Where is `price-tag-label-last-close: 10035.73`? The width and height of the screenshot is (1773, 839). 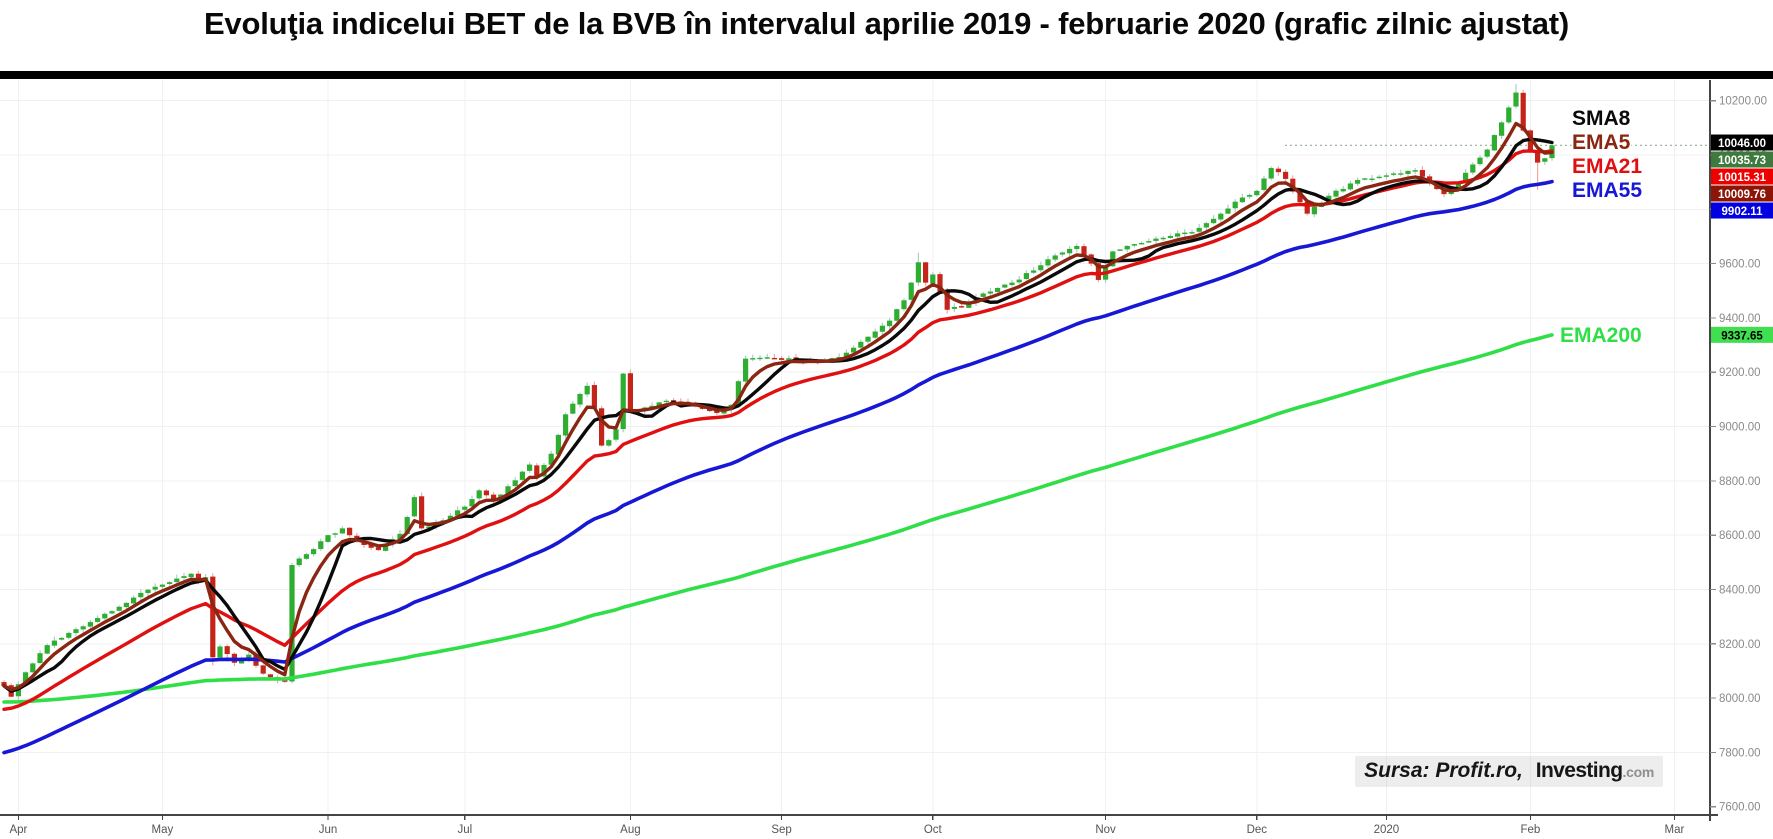
price-tag-label-last-close: 10035.73 is located at coordinates (1742, 161).